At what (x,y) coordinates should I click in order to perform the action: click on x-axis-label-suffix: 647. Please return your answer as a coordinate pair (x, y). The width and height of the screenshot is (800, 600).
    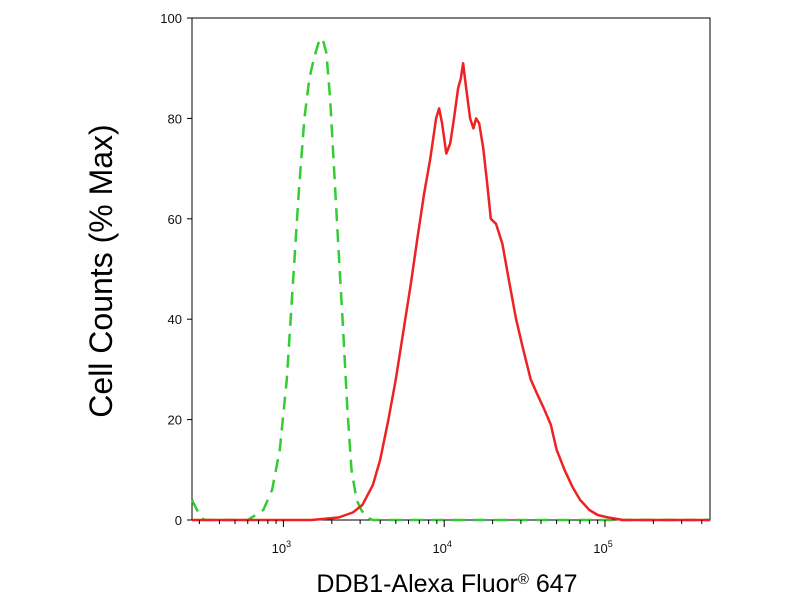
    Looking at the image, I should click on (553, 584).